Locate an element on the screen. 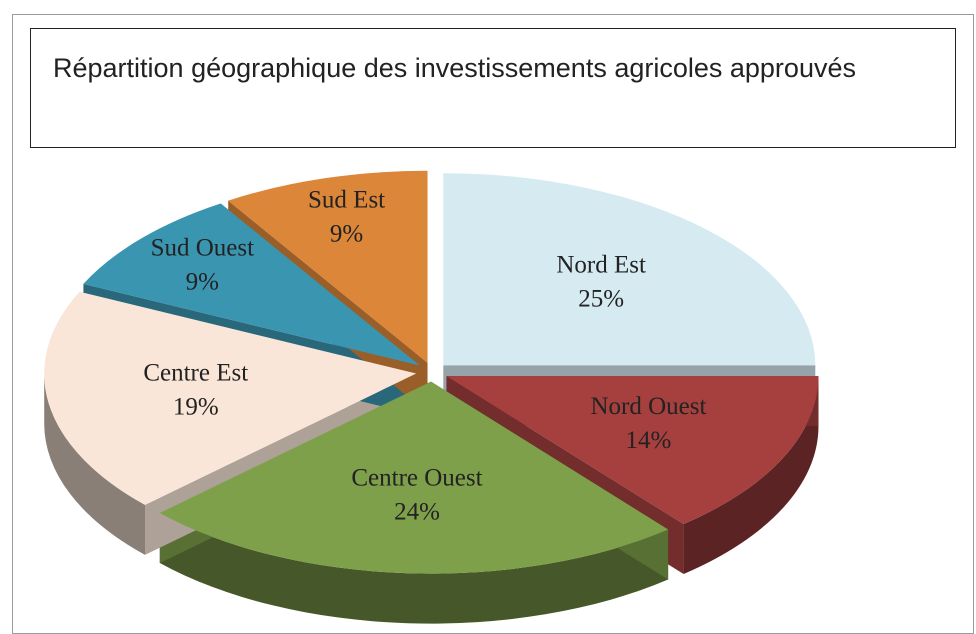 Image resolution: width=976 pixels, height=634 pixels. slice-value-label: 14% is located at coordinates (649, 440).